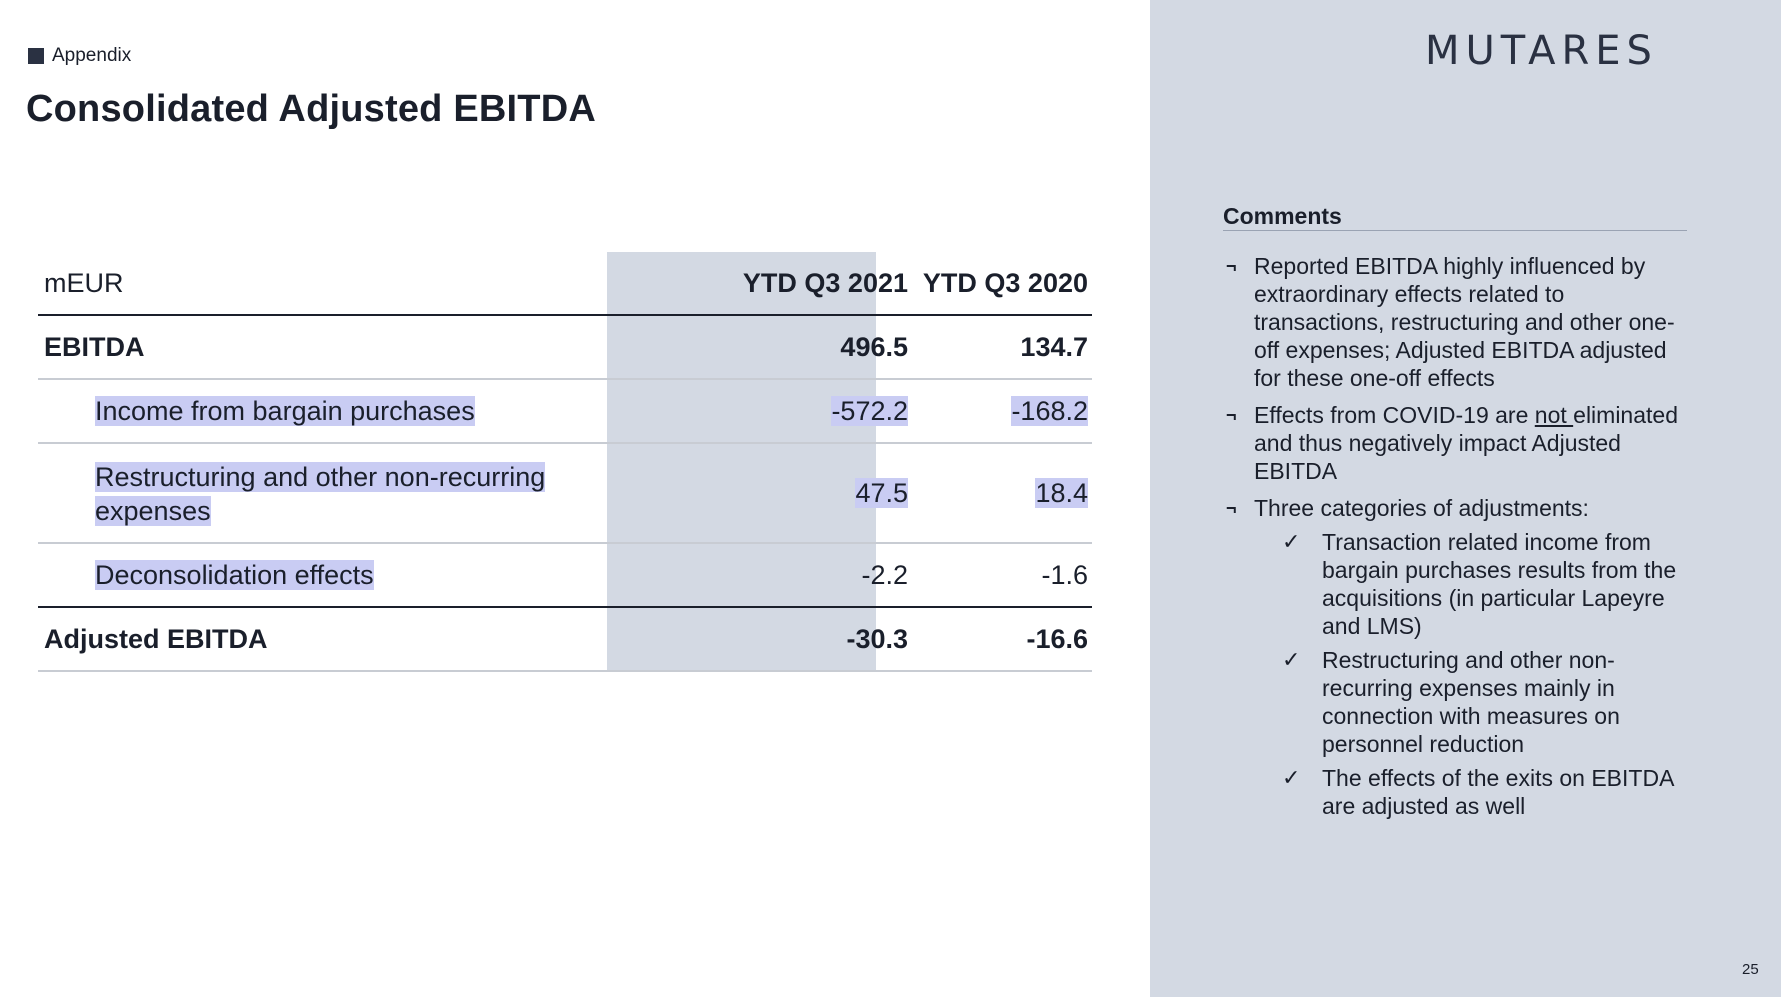 The height and width of the screenshot is (997, 1781). What do you see at coordinates (1421, 508) in the screenshot?
I see `bullet-line: Three categories of adjustments:` at bounding box center [1421, 508].